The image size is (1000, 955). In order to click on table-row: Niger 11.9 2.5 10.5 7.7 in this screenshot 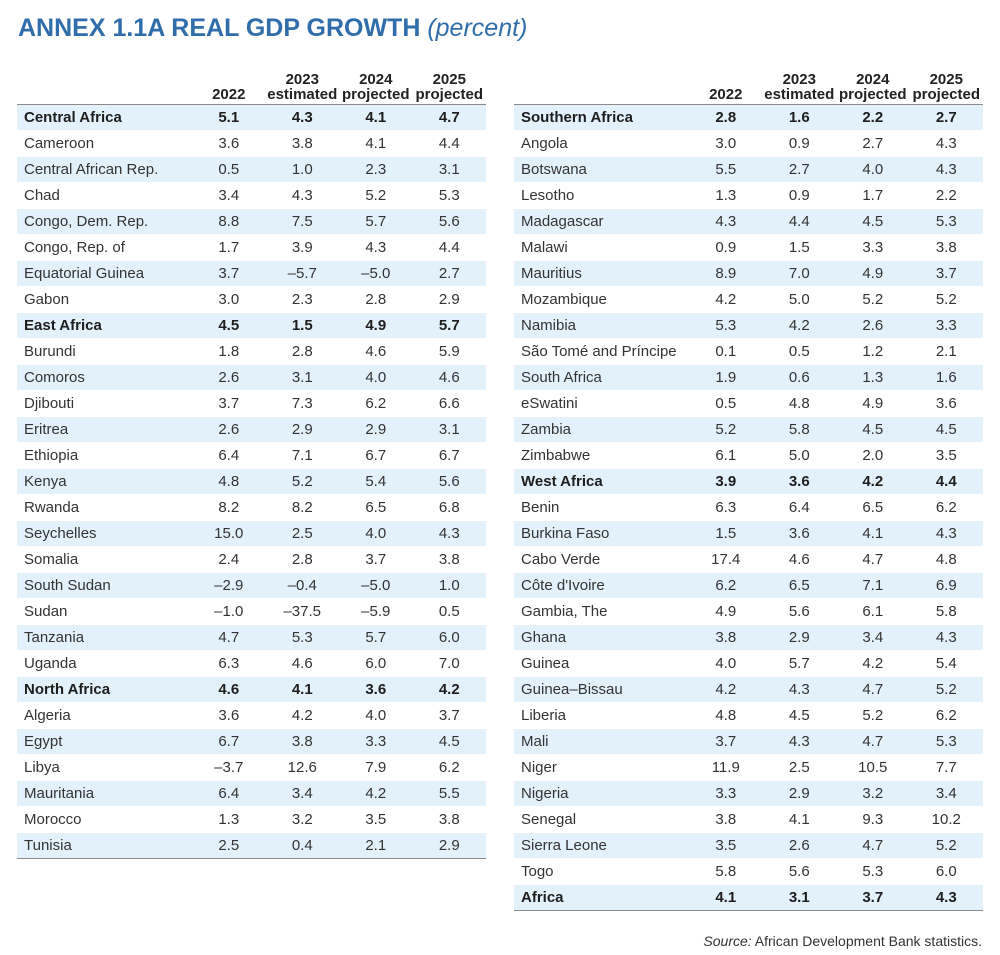, I will do `click(748, 767)`.